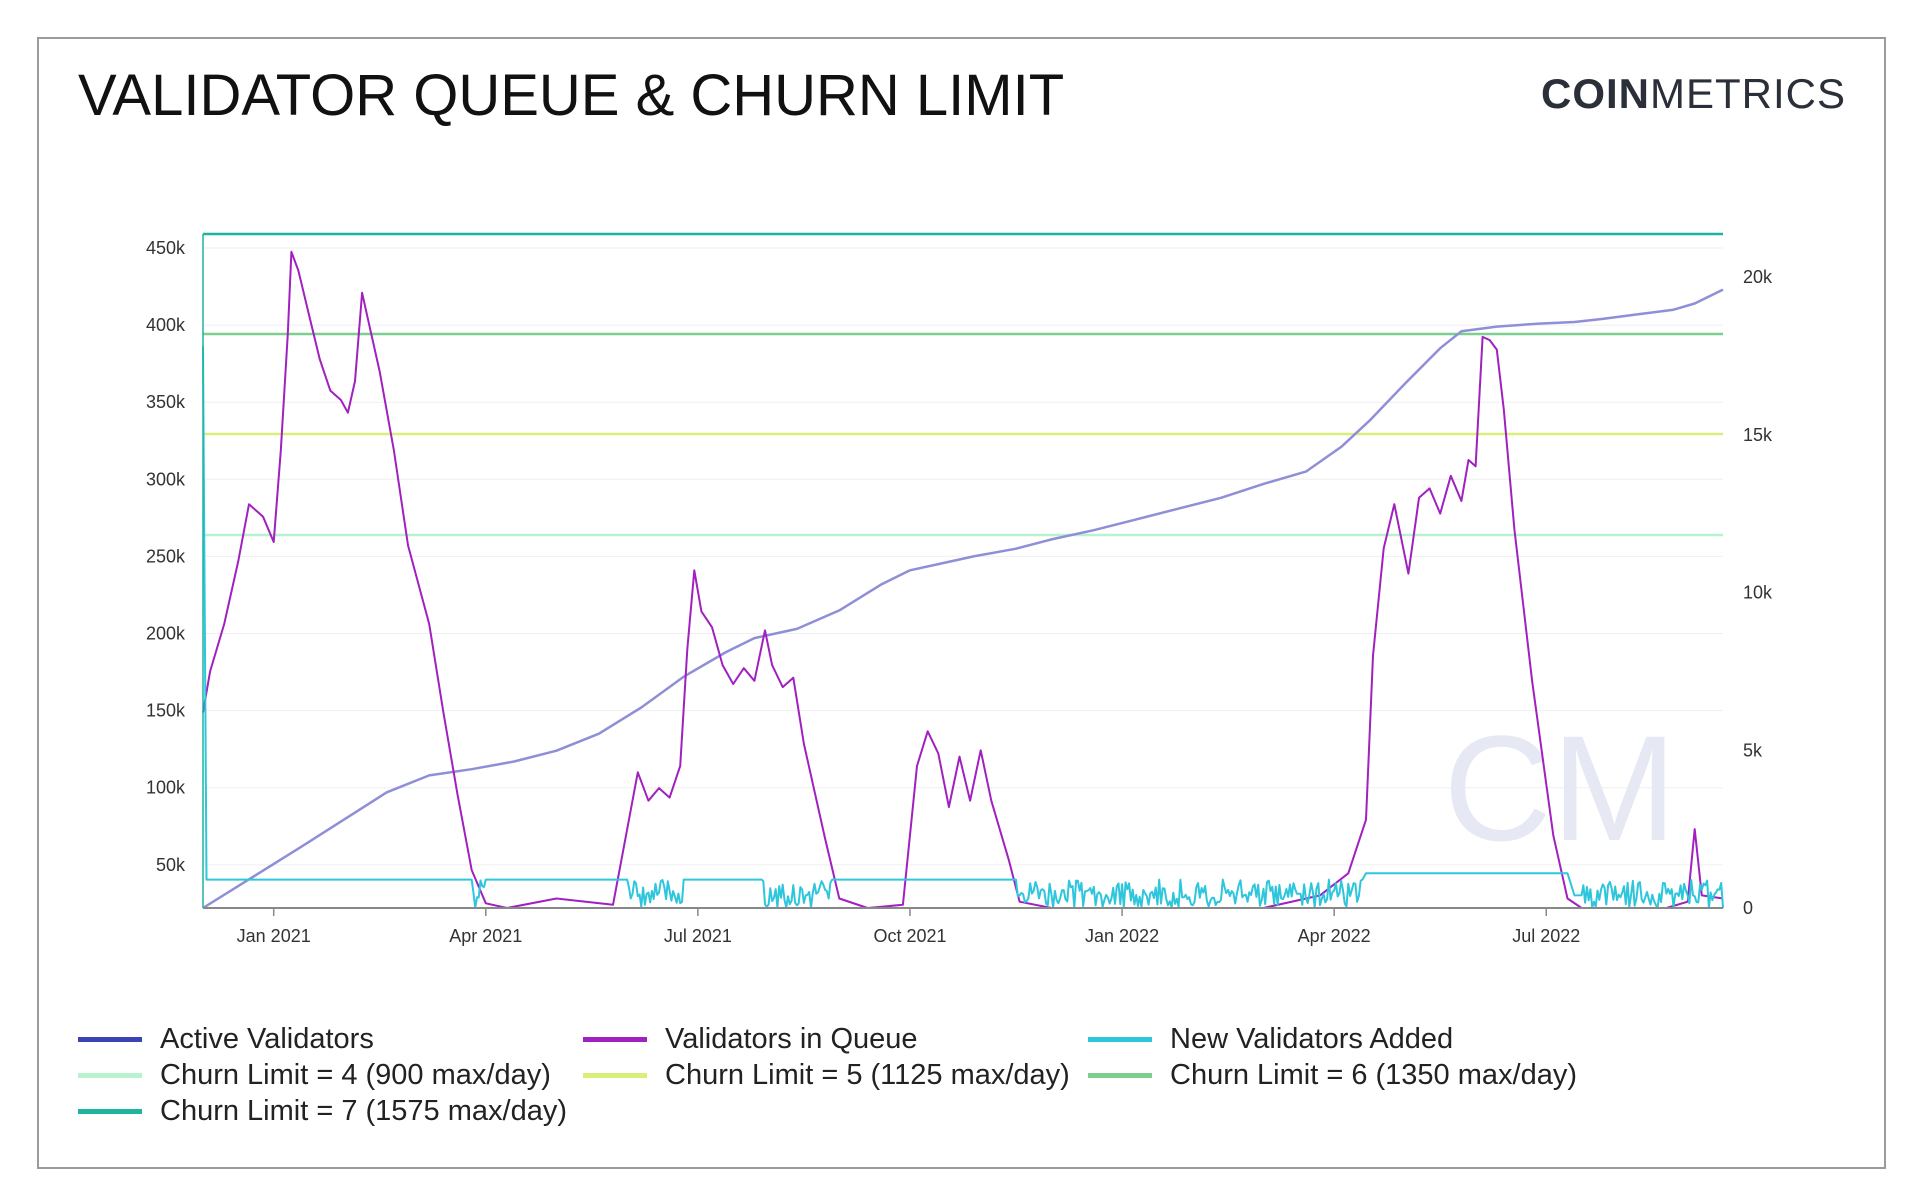  What do you see at coordinates (1748, 93) in the screenshot?
I see `brand-logo-light: METRICS` at bounding box center [1748, 93].